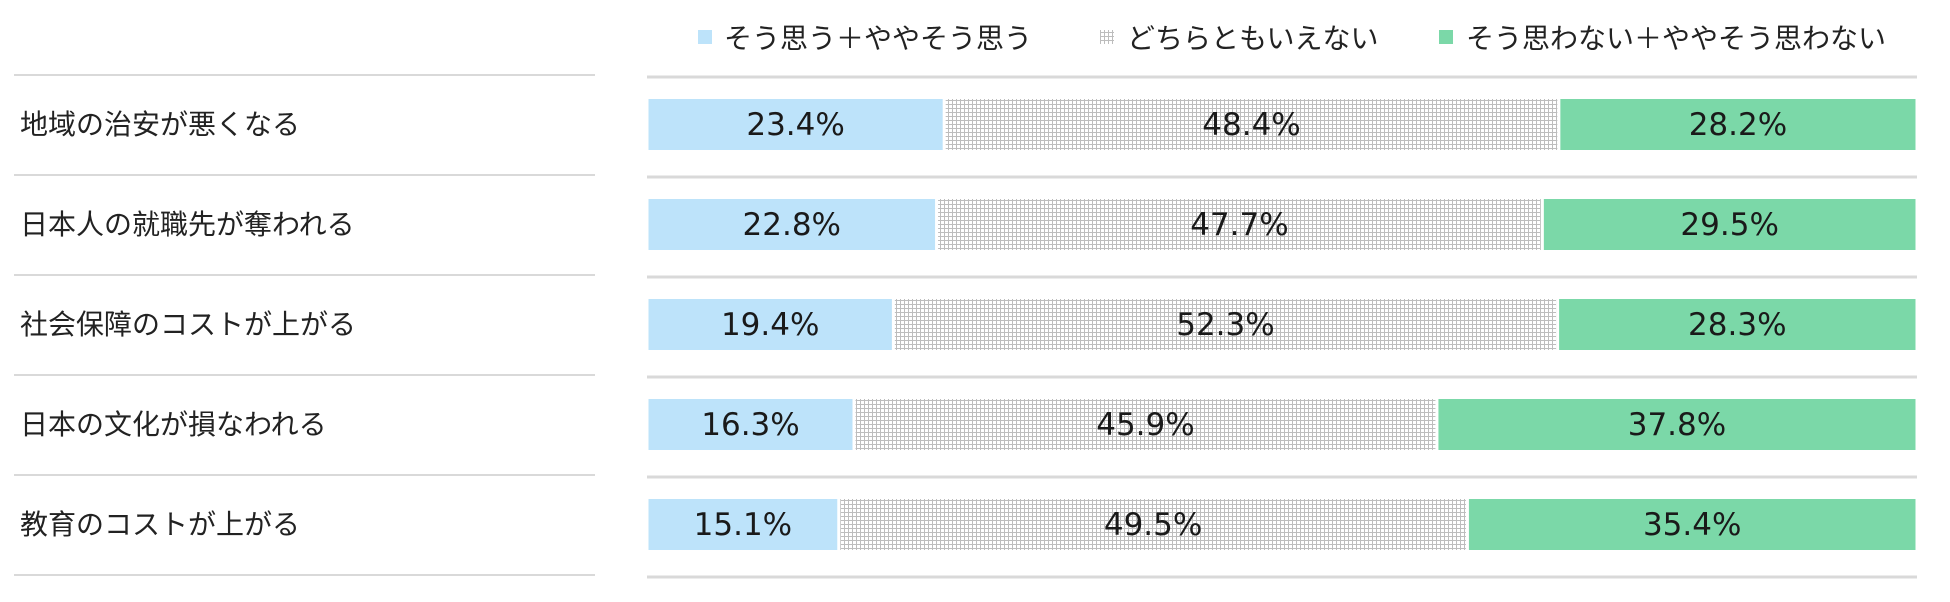 Image resolution: width=1950 pixels, height=602 pixels. I want to click on data-label: 16.3%, so click(750, 425).